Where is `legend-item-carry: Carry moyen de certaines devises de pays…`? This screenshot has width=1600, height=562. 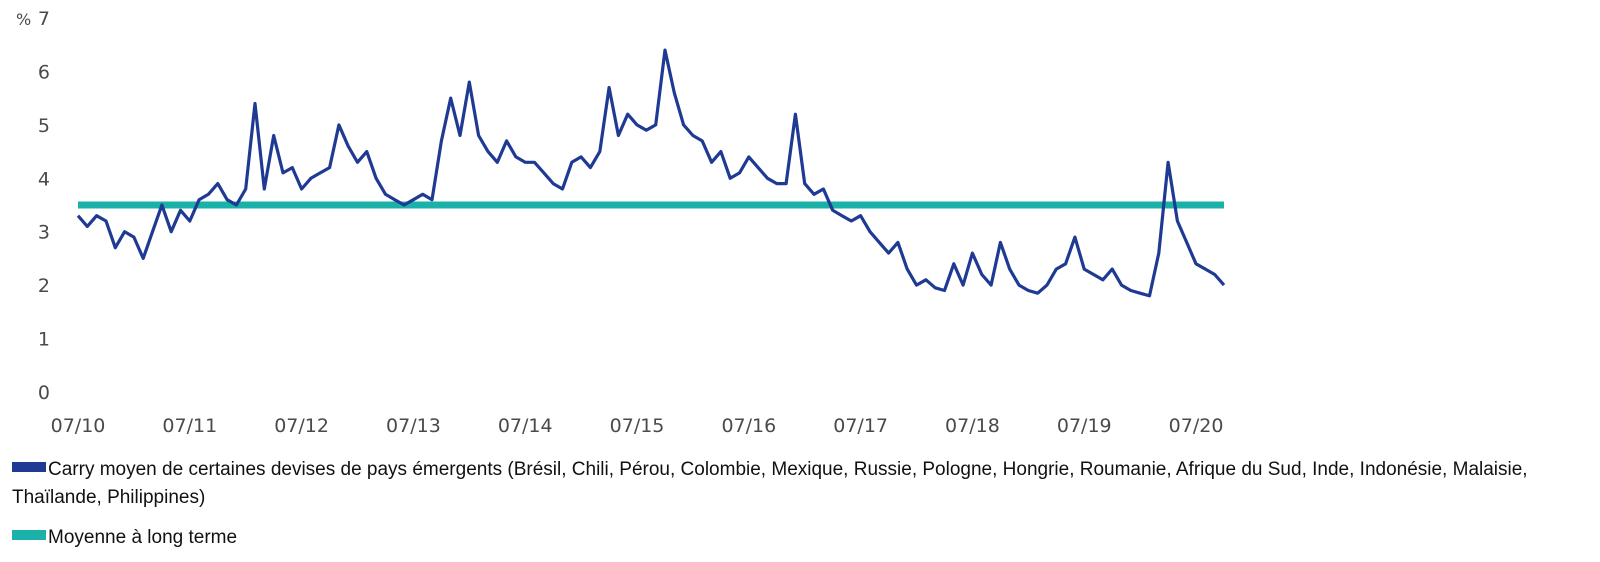
legend-item-carry: Carry moyen de certaines devises de pays… is located at coordinates (802, 484).